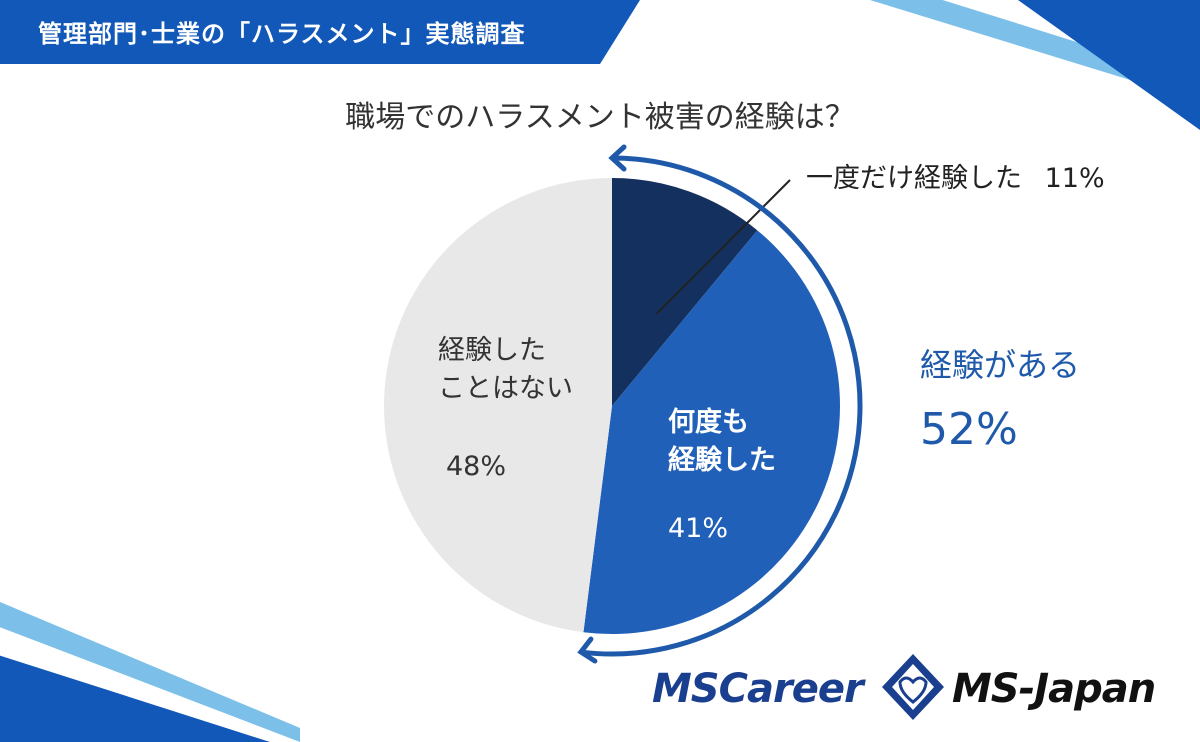  Describe the element at coordinates (722, 460) in the screenshot. I see `slice-label-many-line2: 経験した` at that location.